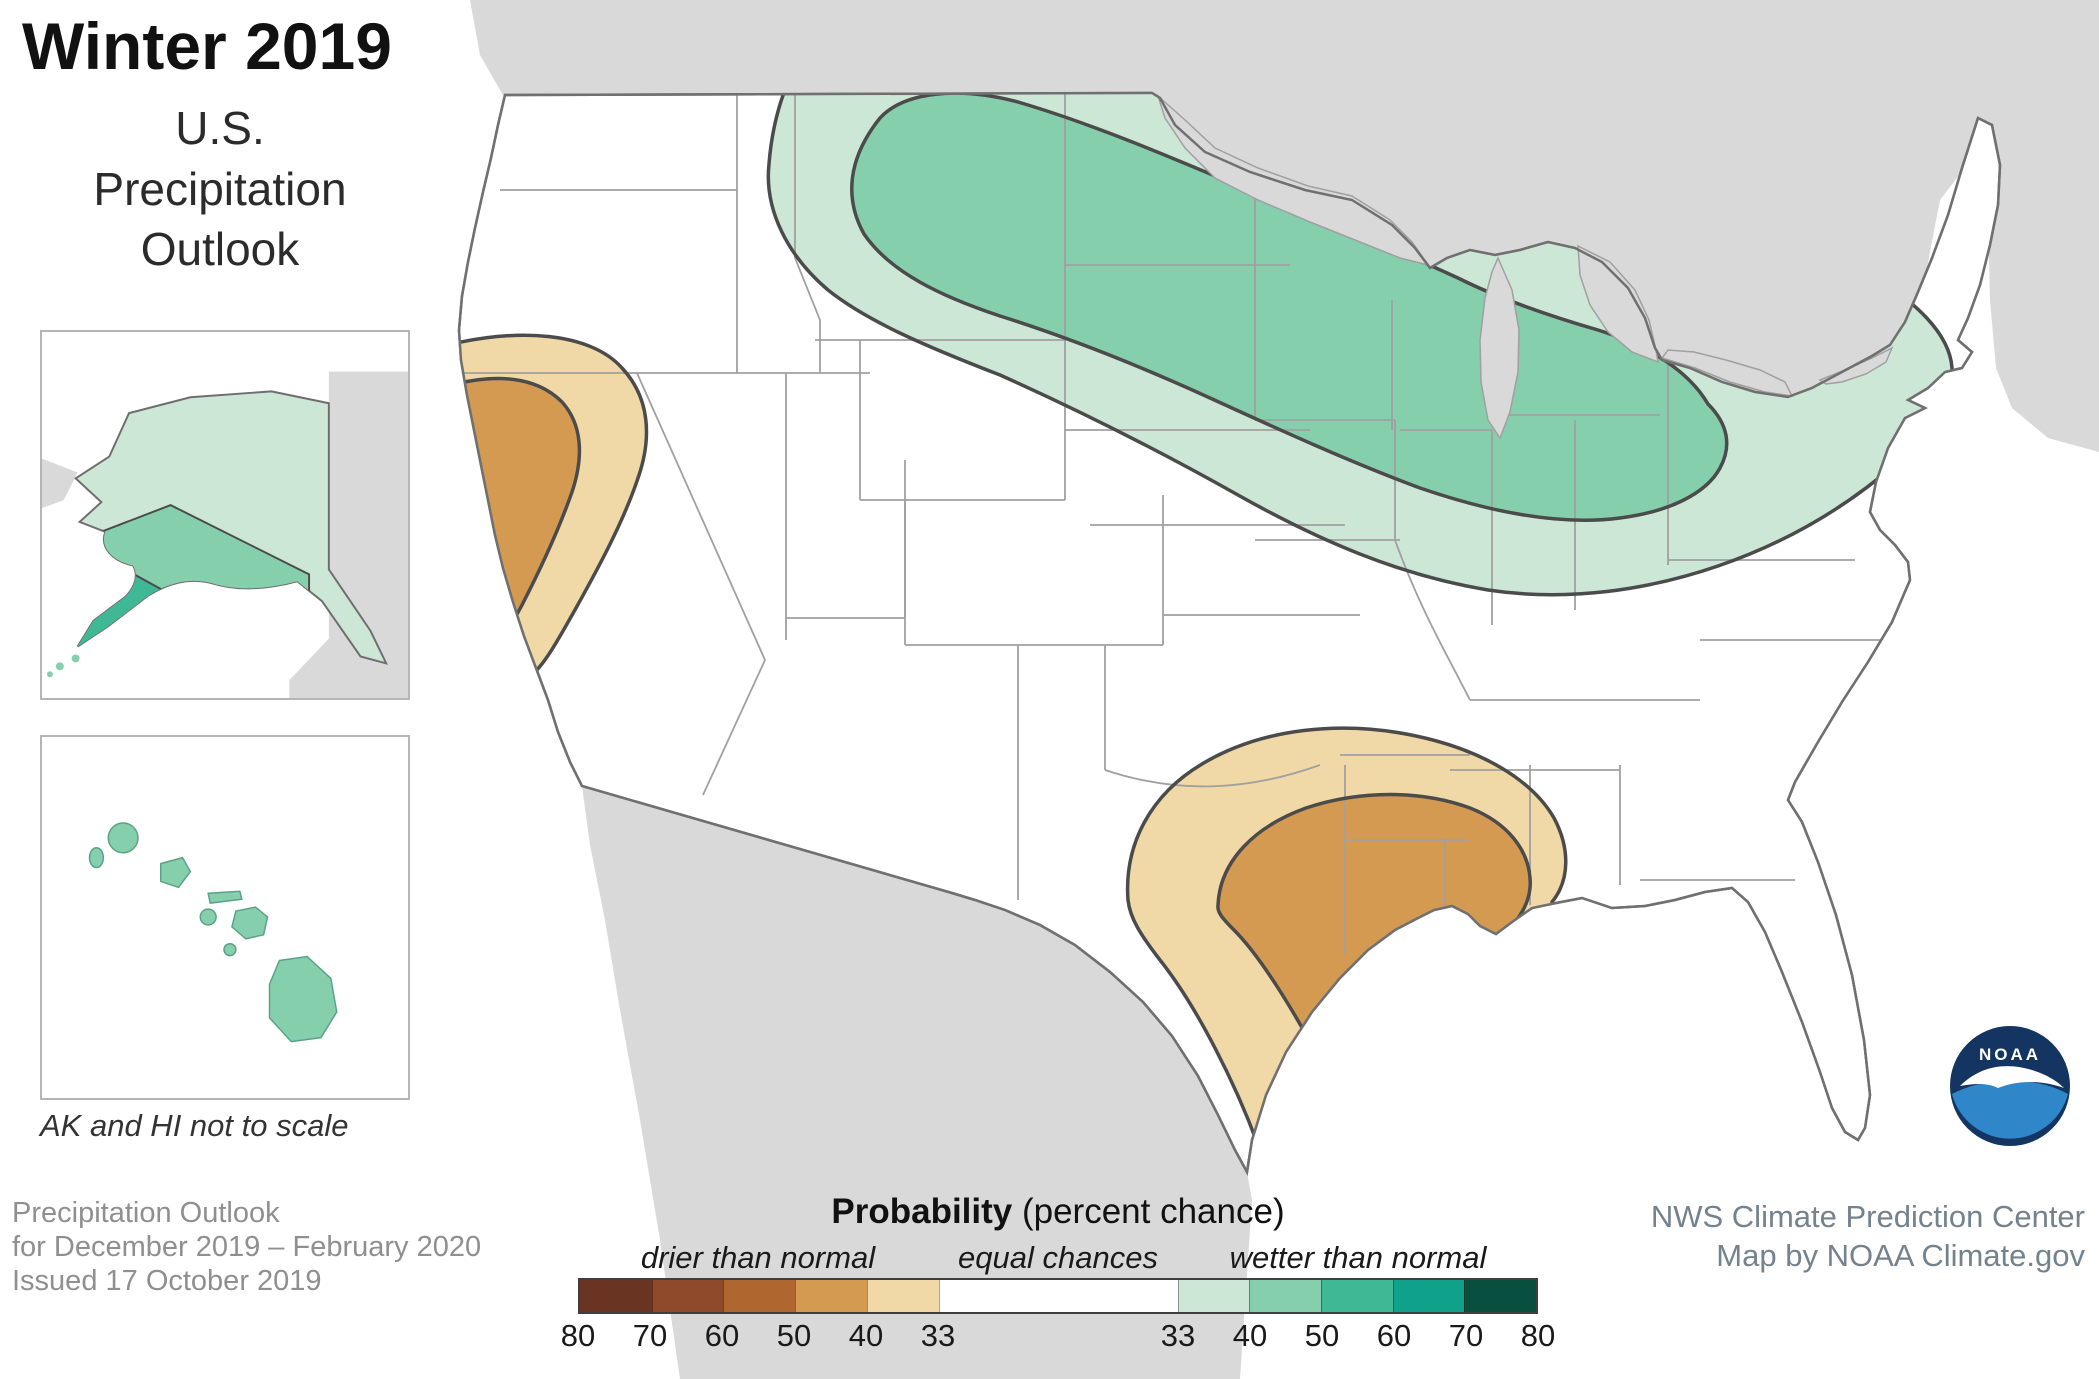 The image size is (2099, 1379). Describe the element at coordinates (230, 949) in the screenshot. I see `island-kahoolawe` at that location.